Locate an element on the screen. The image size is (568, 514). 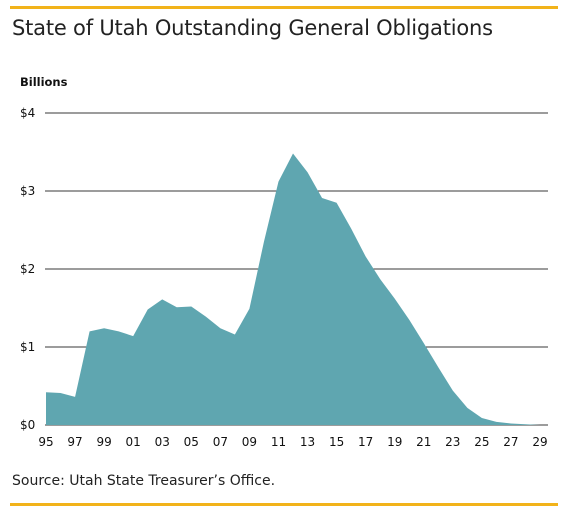
x-tick-label: 15 is located at coordinates (336, 442).